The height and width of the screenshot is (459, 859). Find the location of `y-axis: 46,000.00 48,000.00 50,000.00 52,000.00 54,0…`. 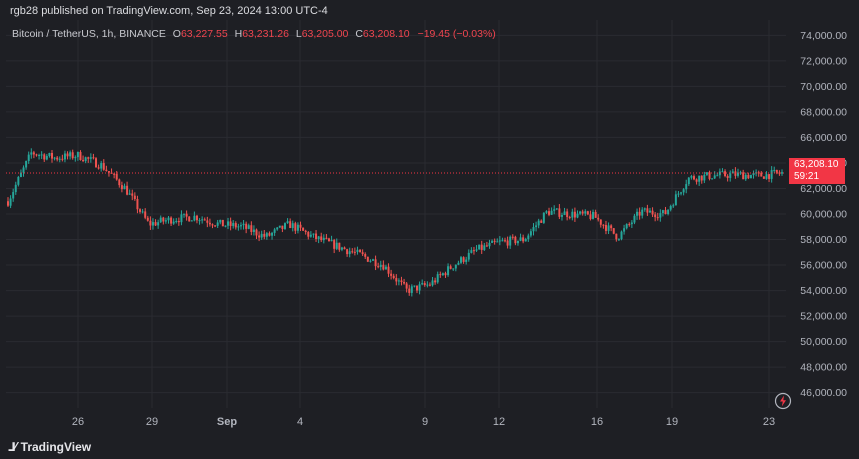

y-axis: 46,000.00 48,000.00 50,000.00 52,000.00 54,0… is located at coordinates (823, 214).